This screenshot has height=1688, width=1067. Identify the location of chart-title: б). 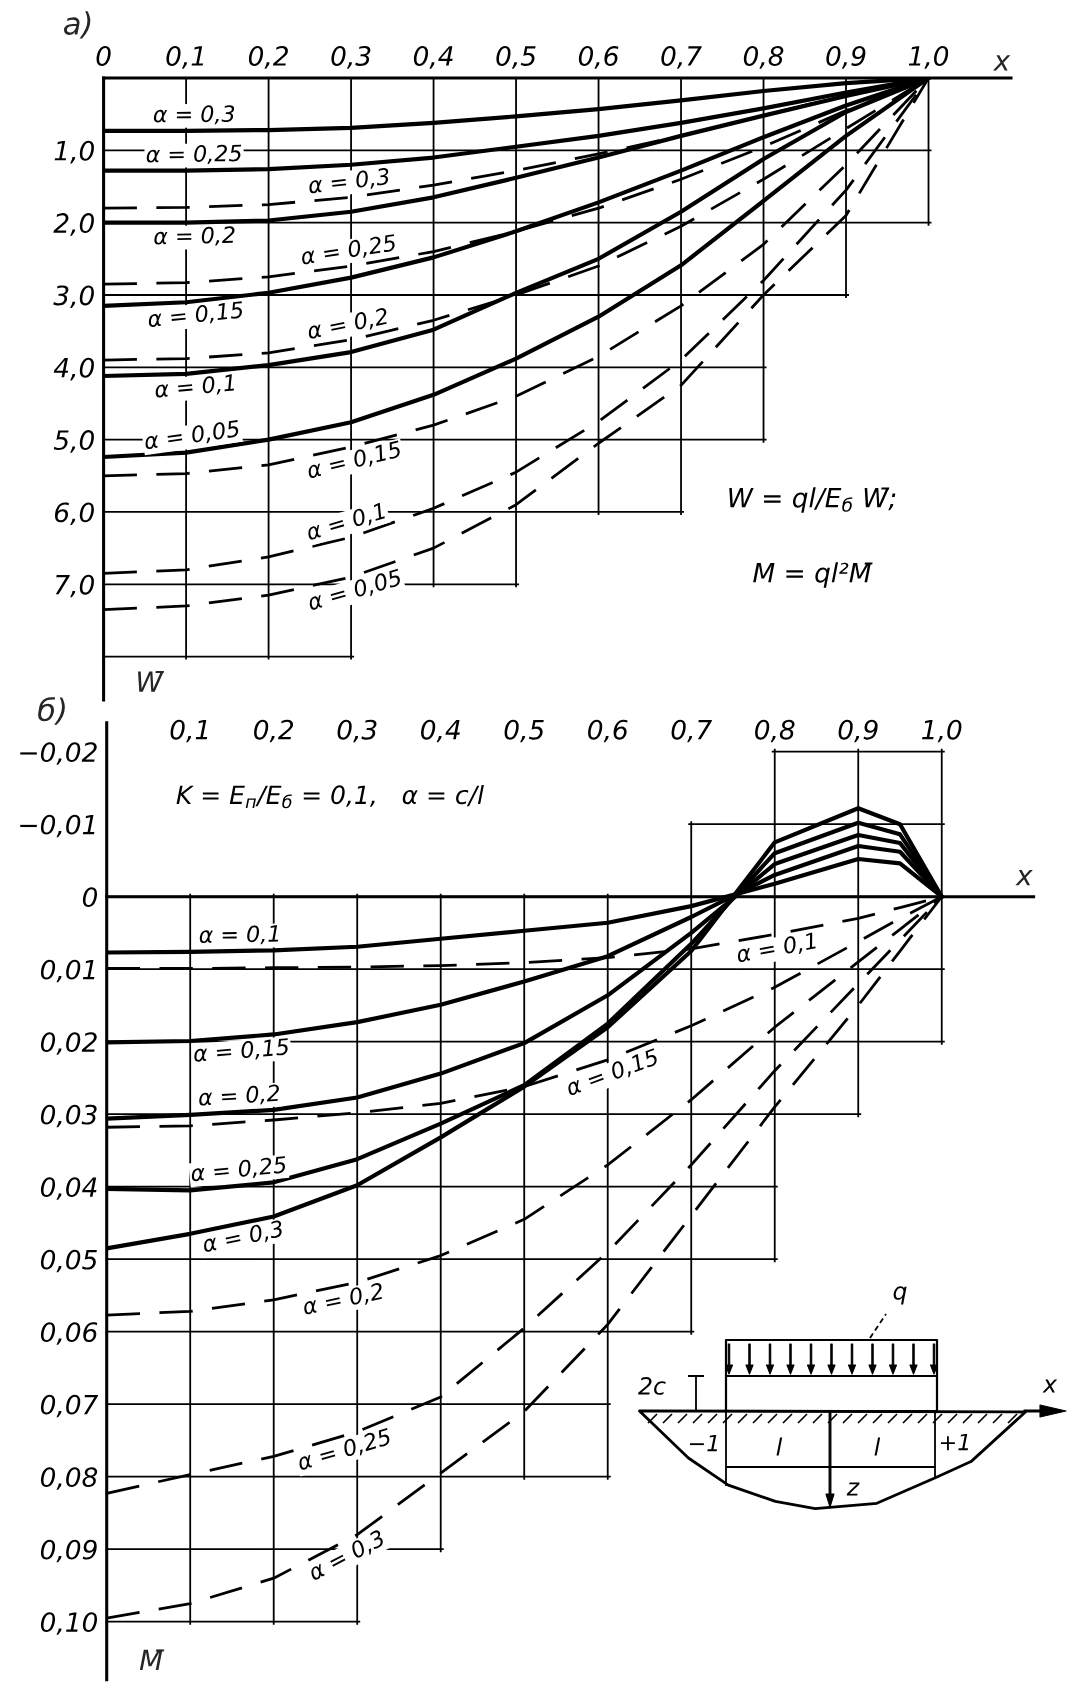
(51, 711).